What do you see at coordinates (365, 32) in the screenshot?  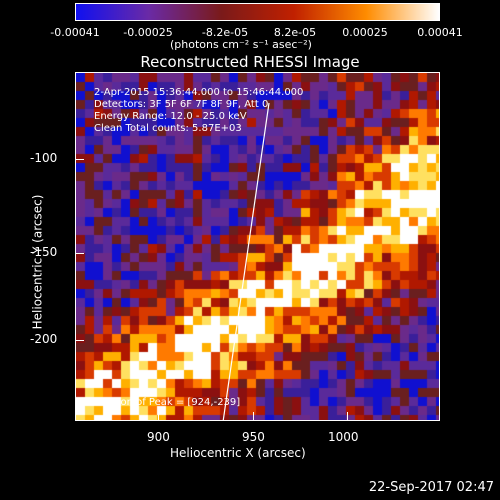 I see `colorbar-tick: 0.00025` at bounding box center [365, 32].